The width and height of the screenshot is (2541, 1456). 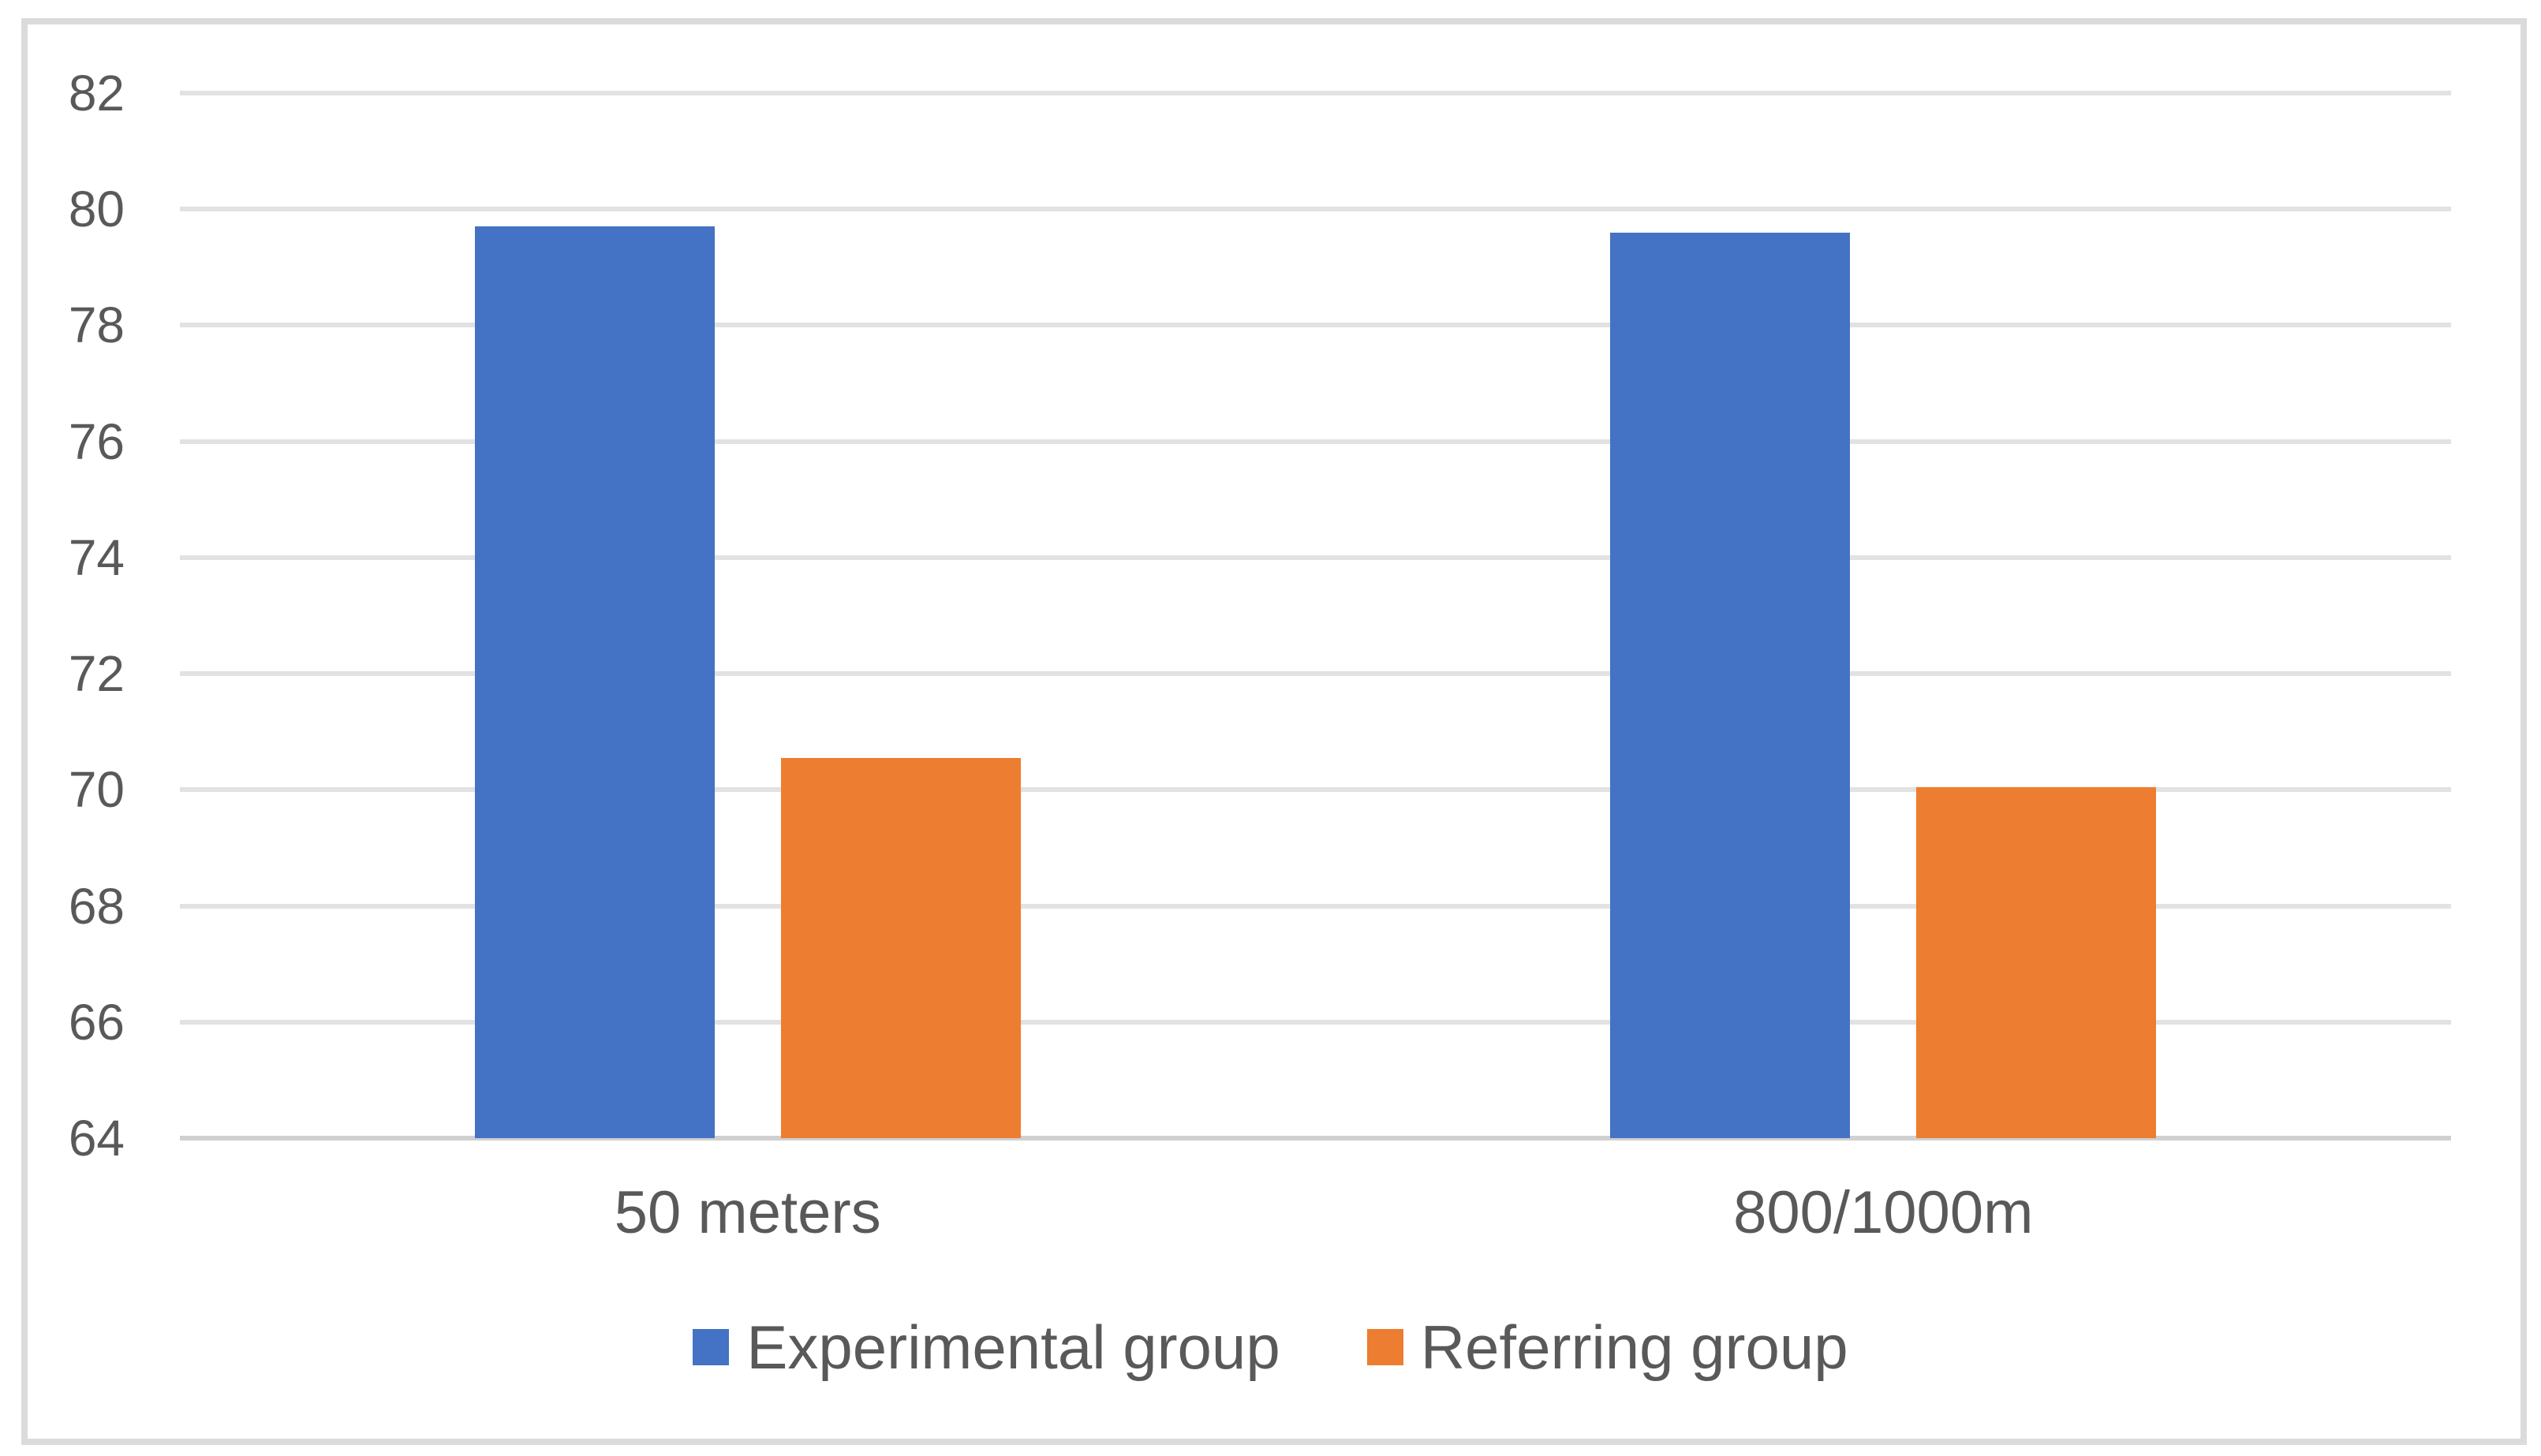 What do you see at coordinates (2036, 962) in the screenshot?
I see `bar-referring-group-800-1000m` at bounding box center [2036, 962].